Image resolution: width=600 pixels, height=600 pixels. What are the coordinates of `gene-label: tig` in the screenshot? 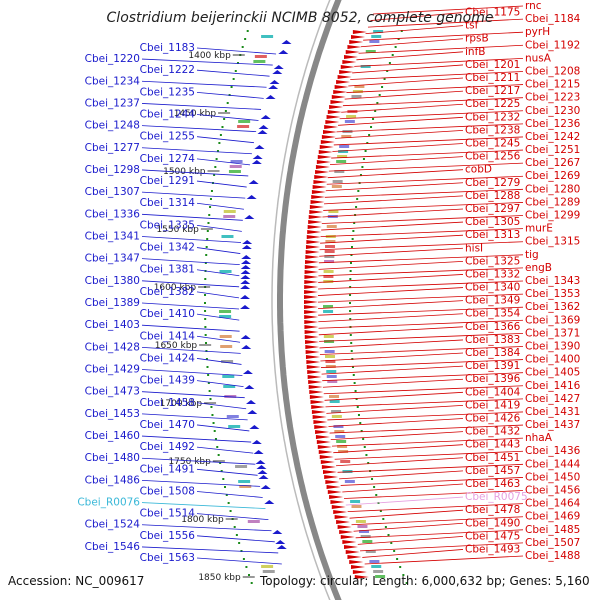 It's located at (532, 255).